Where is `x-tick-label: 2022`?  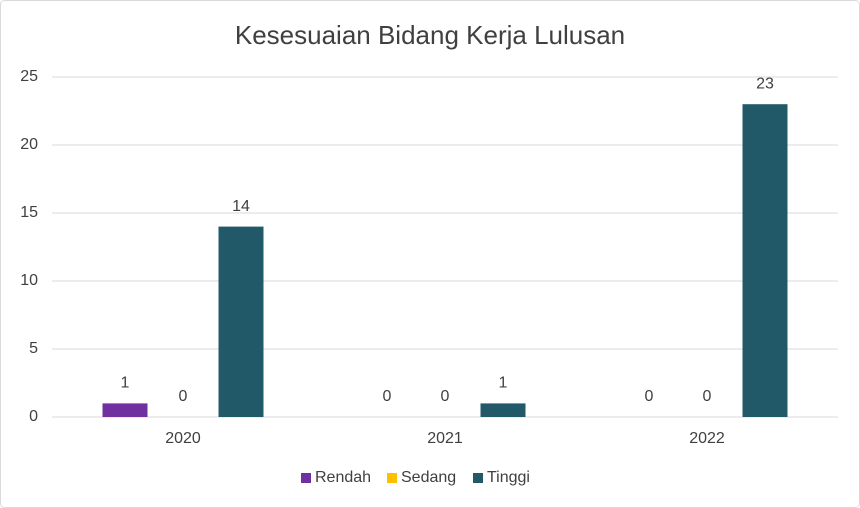 x-tick-label: 2022 is located at coordinates (707, 438).